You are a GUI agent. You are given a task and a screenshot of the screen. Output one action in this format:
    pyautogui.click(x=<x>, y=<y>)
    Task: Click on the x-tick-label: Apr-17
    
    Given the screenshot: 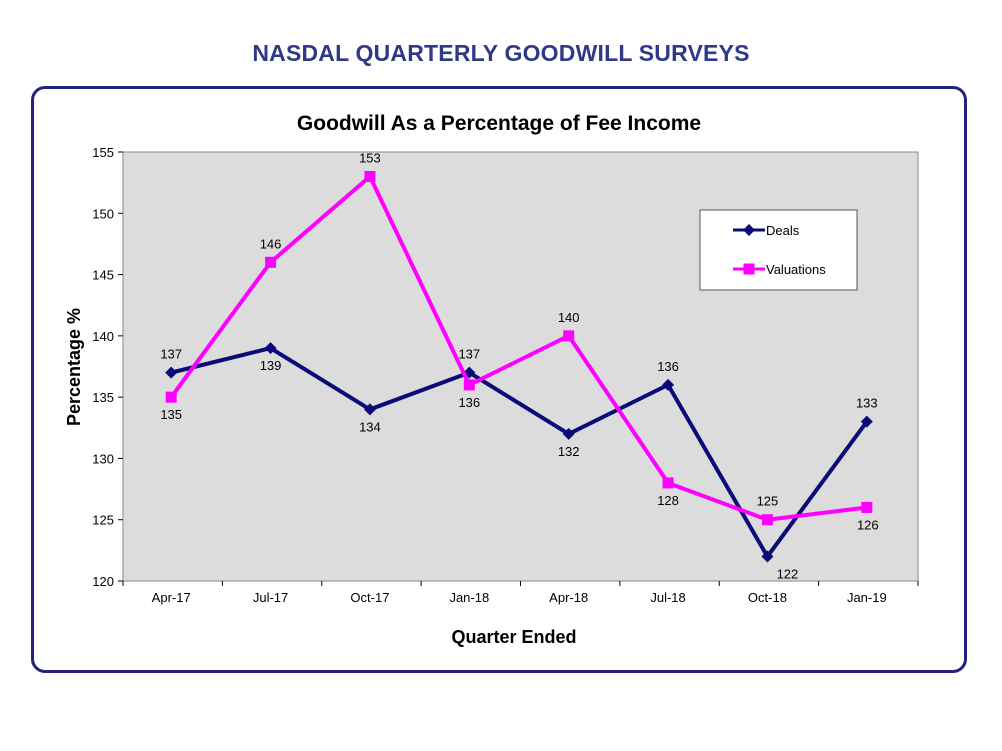 What is the action you would take?
    pyautogui.click(x=171, y=597)
    